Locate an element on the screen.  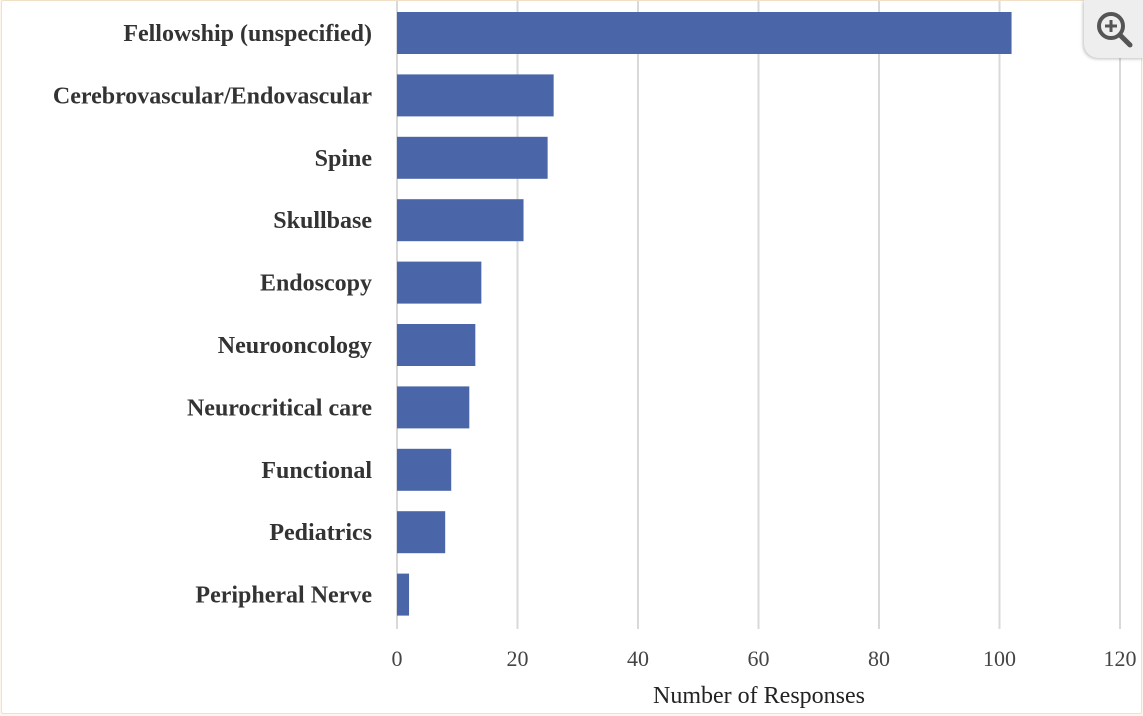
category-label: Peripheral Nerve is located at coordinates (283, 596).